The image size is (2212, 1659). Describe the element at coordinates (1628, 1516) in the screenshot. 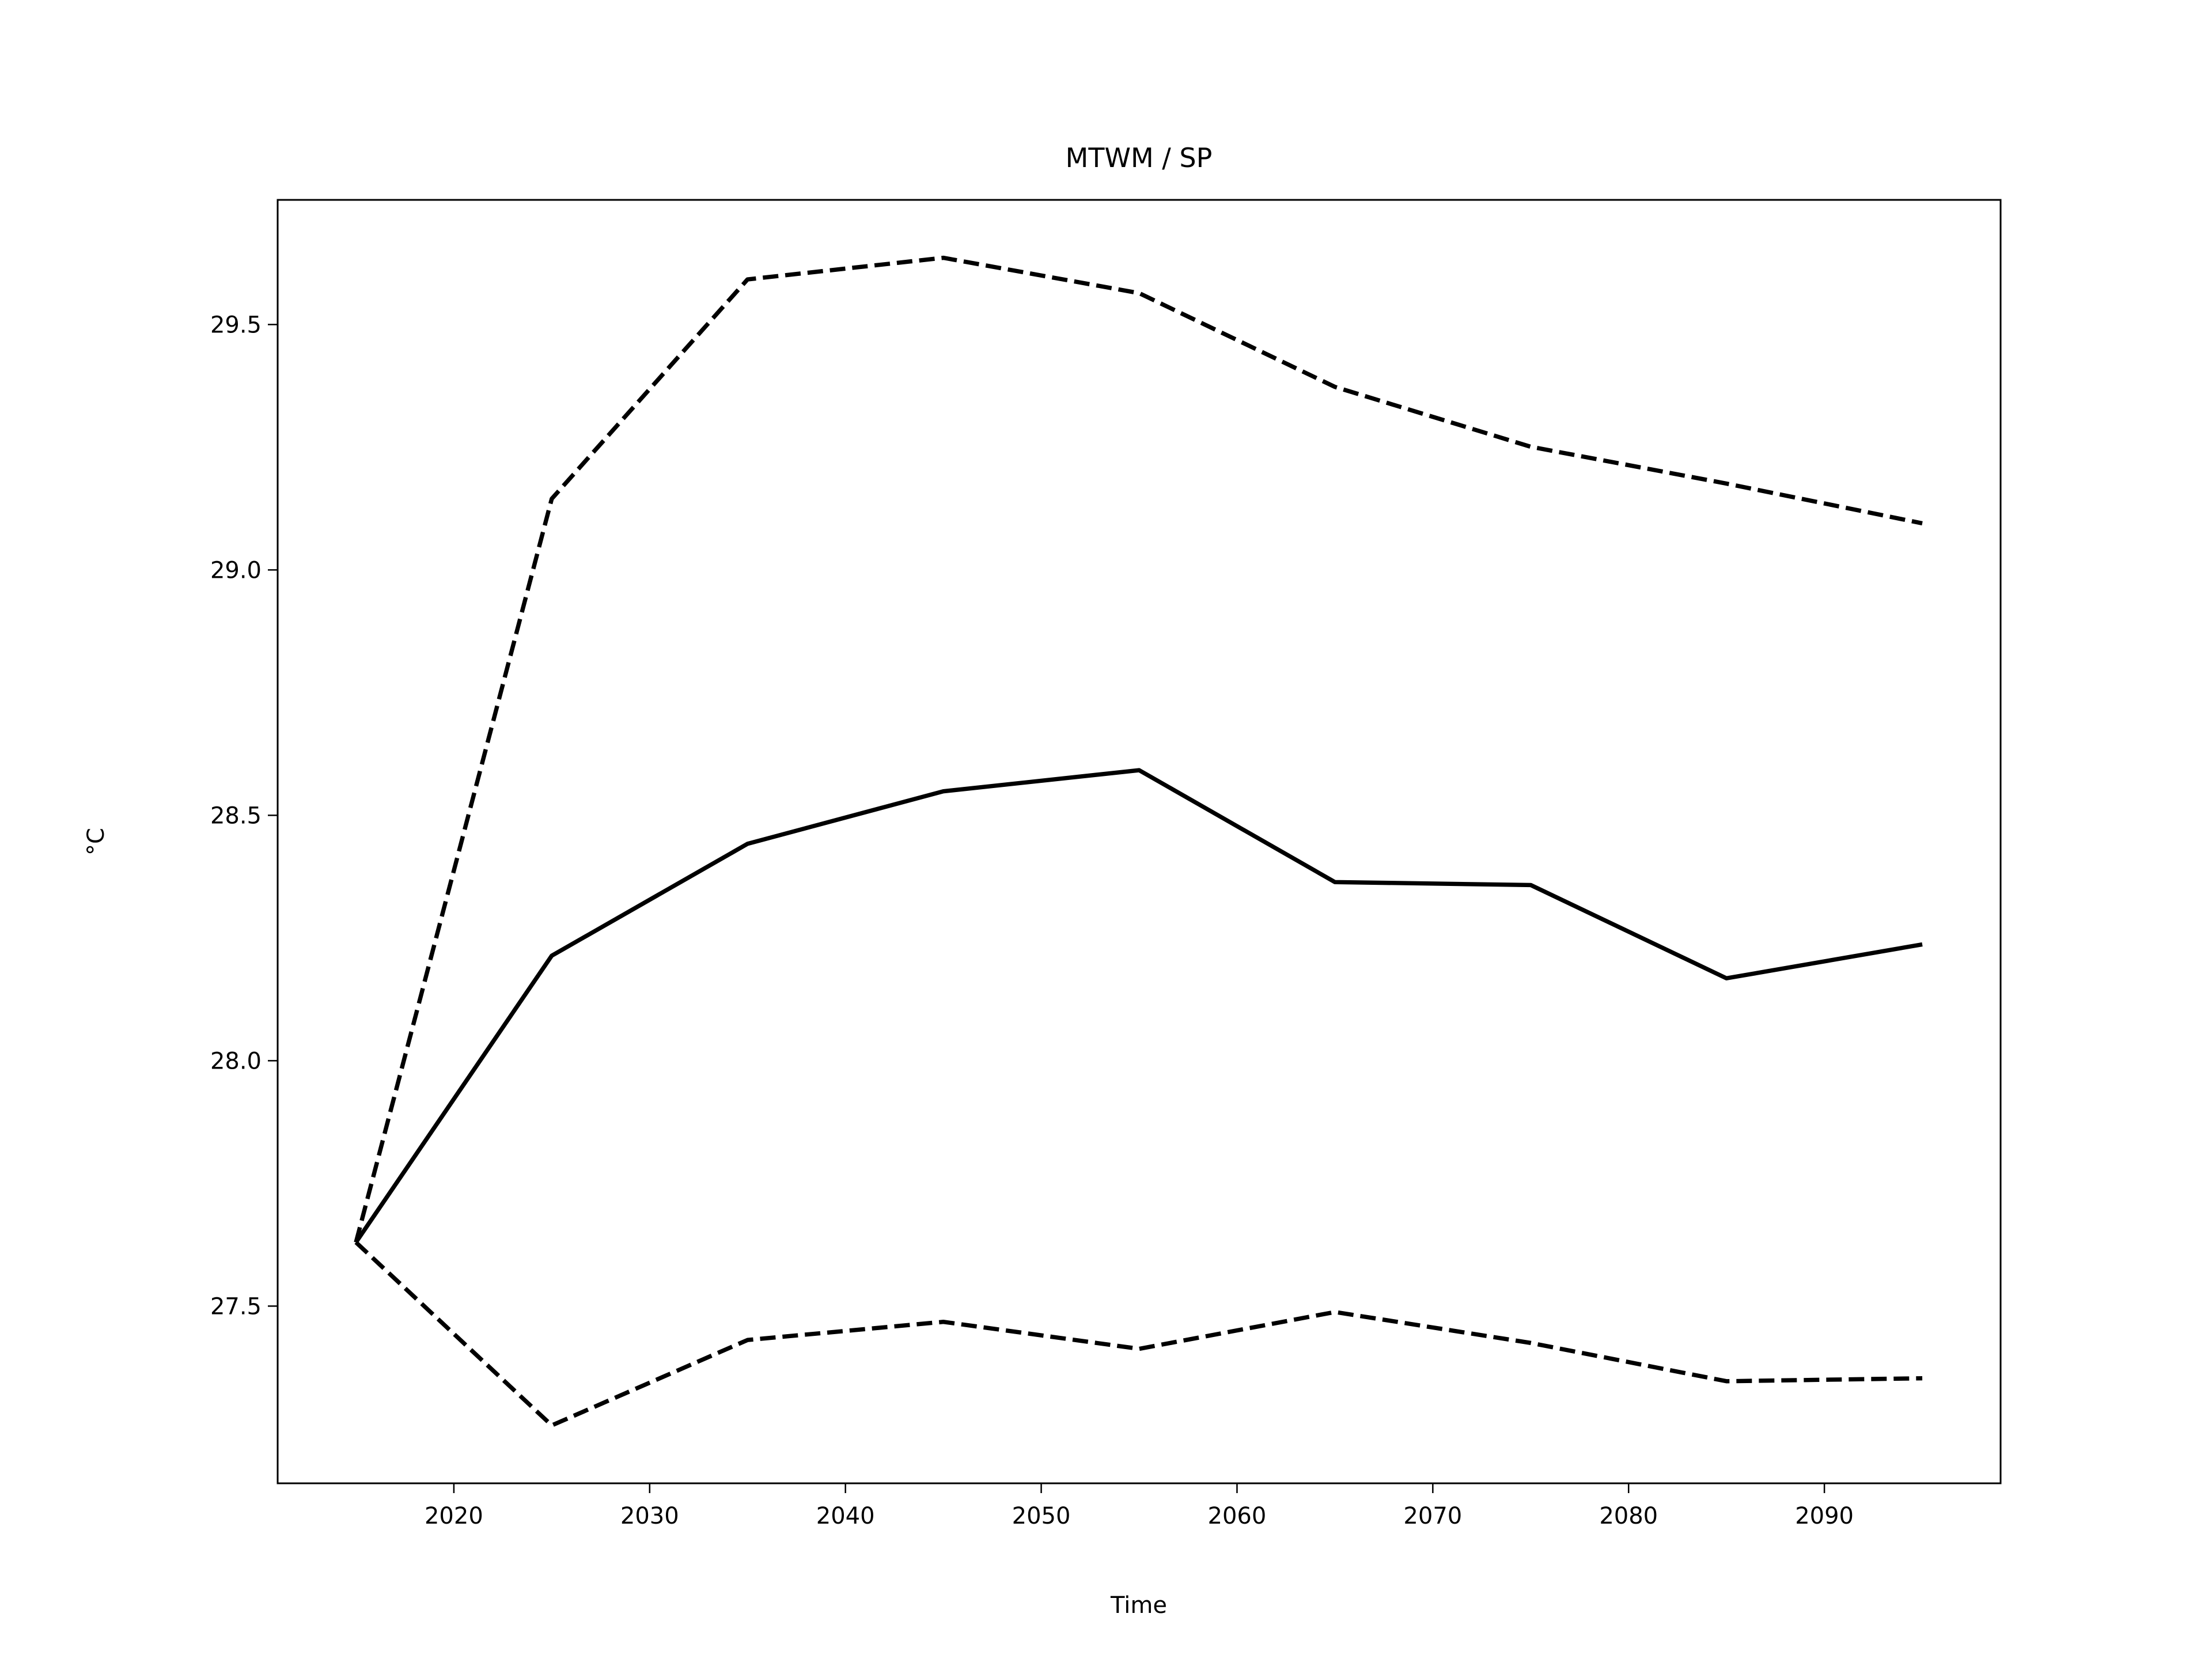

I see `x-tick-label: 2080` at that location.